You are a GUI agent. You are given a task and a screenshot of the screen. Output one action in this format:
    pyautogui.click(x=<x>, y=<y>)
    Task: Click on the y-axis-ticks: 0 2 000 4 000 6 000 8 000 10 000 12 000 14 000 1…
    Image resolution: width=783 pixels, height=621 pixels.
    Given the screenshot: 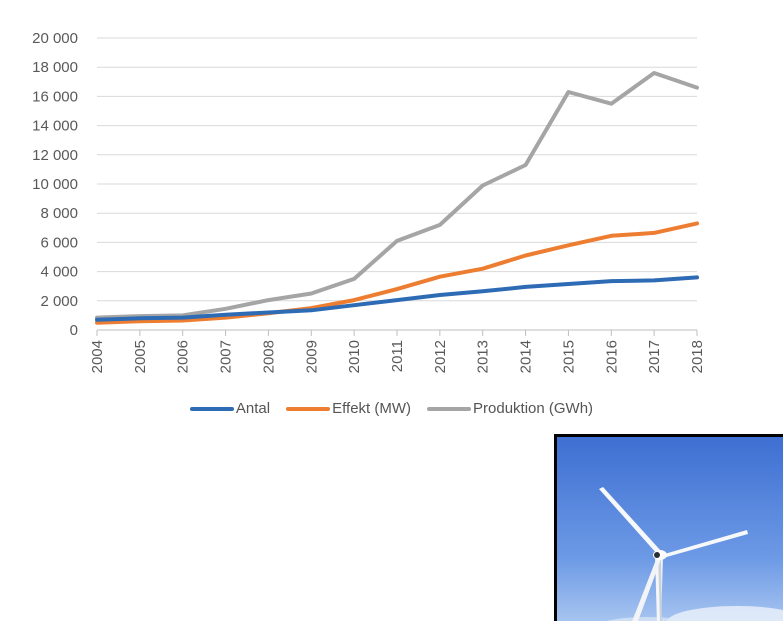 What is the action you would take?
    pyautogui.click(x=55, y=184)
    